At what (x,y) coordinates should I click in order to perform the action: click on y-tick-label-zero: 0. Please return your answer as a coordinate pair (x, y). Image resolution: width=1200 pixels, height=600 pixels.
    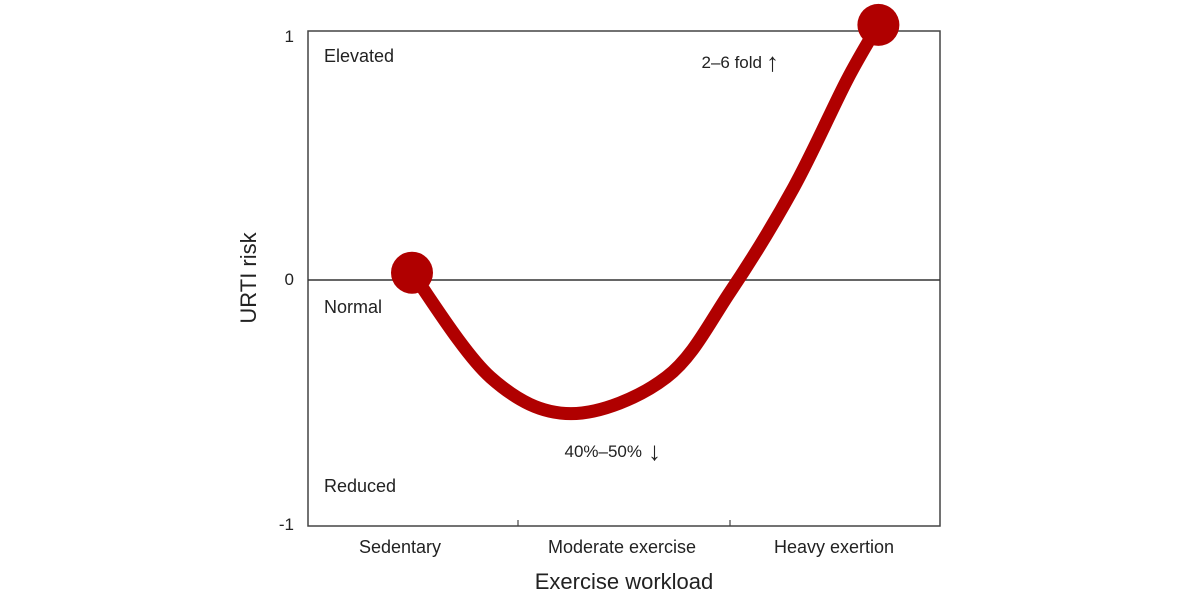
    Looking at the image, I should click on (289, 279).